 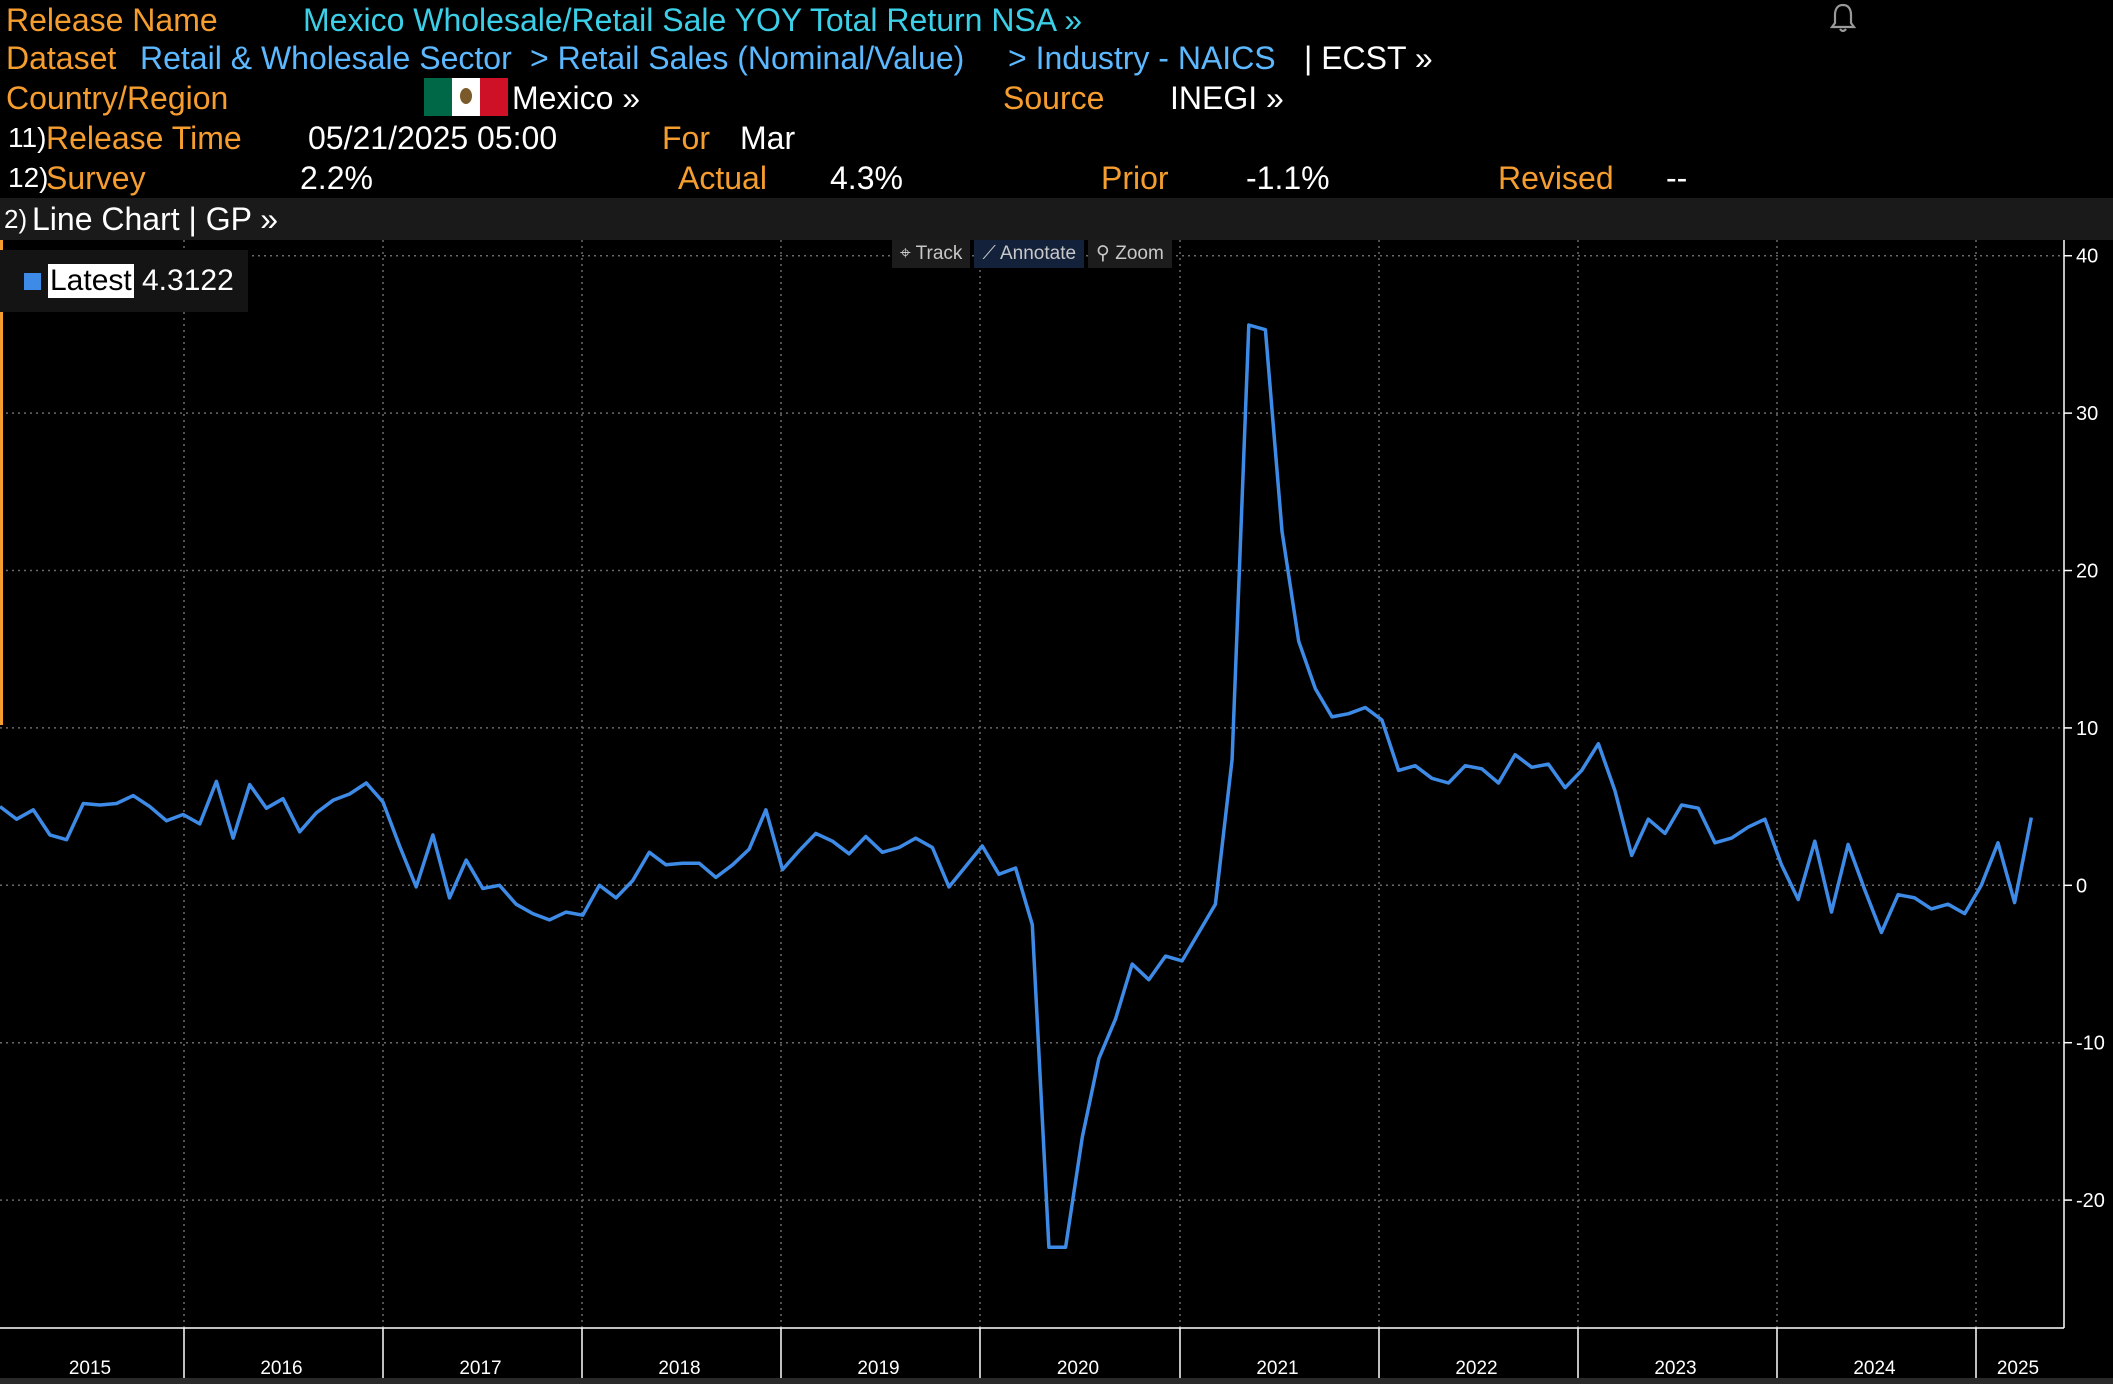 I want to click on zoom-tool-button: ⚲ Zoom, so click(x=1130, y=254).